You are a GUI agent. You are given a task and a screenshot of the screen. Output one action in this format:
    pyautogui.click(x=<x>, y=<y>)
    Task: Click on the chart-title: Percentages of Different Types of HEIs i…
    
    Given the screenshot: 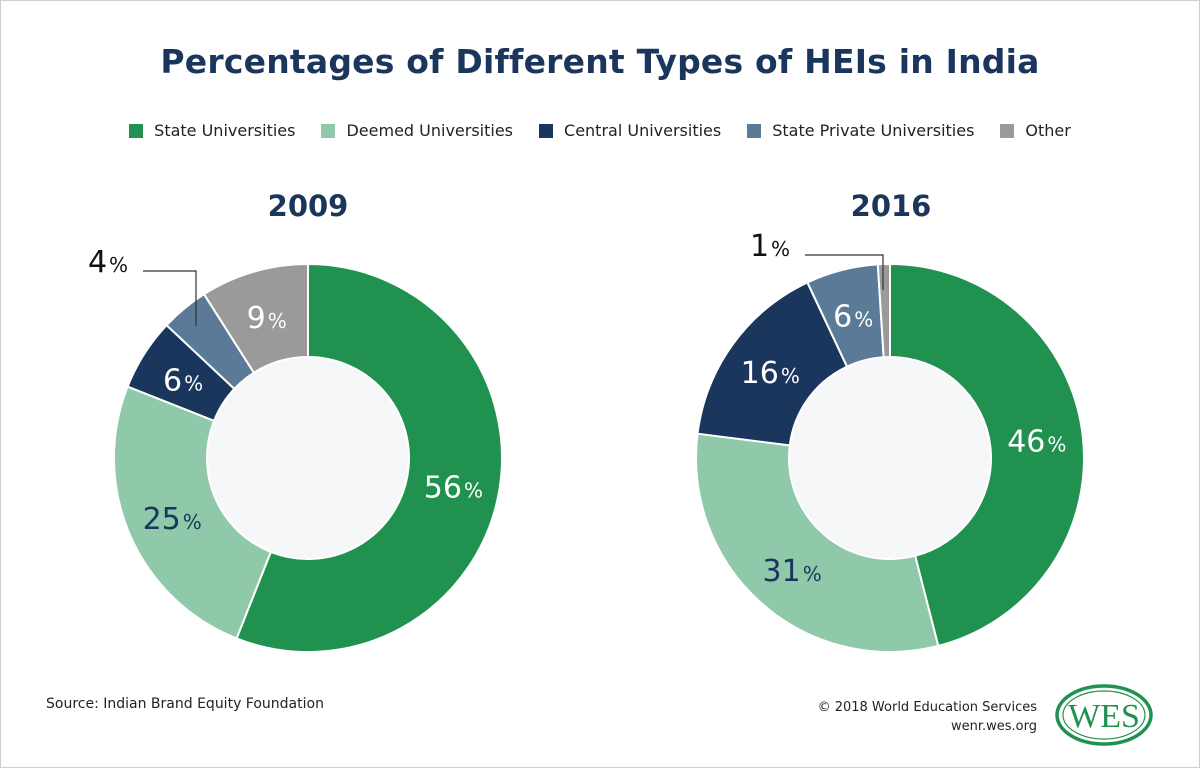 What is the action you would take?
    pyautogui.click(x=600, y=61)
    